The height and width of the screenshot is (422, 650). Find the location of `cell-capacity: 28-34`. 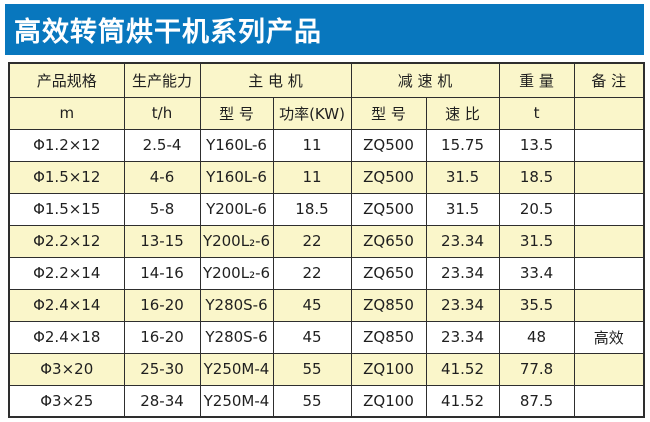

cell-capacity: 28-34 is located at coordinates (162, 401).